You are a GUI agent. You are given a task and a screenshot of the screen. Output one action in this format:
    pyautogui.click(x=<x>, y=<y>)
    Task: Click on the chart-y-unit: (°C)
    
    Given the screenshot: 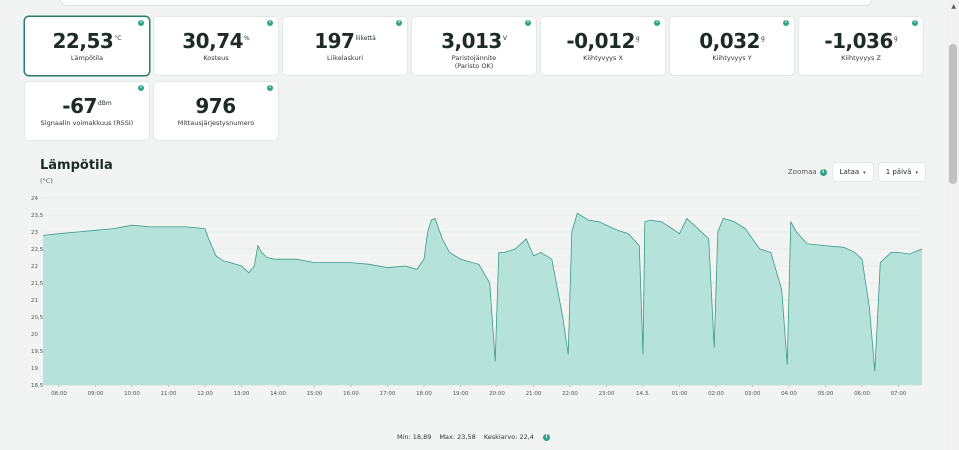 What is the action you would take?
    pyautogui.click(x=46, y=181)
    